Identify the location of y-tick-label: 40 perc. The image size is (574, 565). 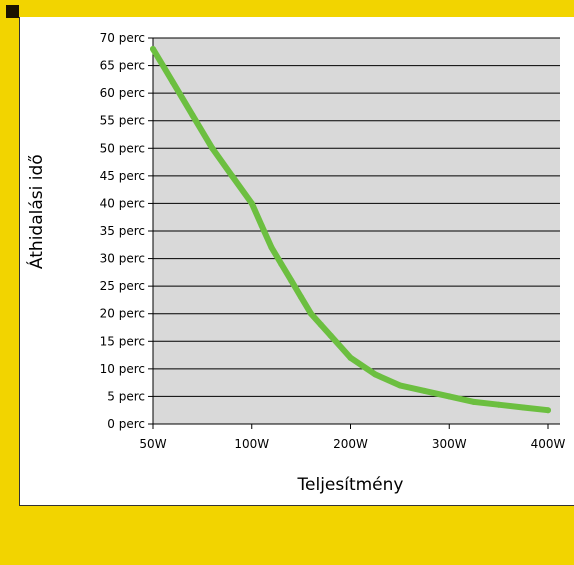
(122, 203).